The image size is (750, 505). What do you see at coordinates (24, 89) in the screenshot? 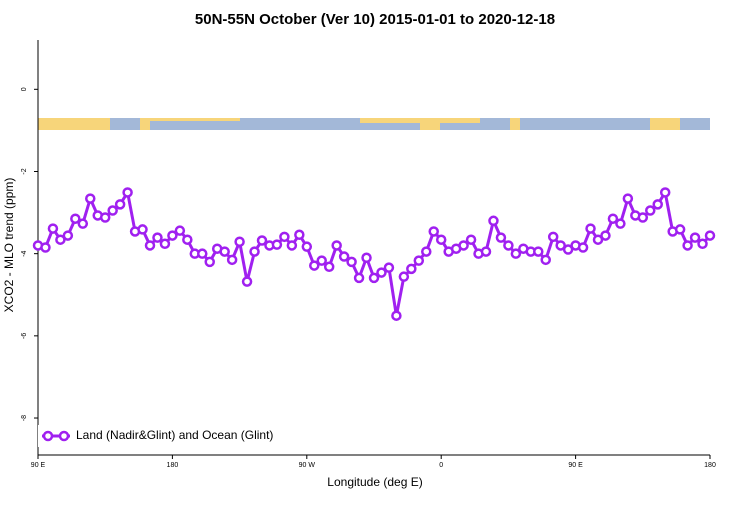
I see `y-tick-label: 0` at bounding box center [24, 89].